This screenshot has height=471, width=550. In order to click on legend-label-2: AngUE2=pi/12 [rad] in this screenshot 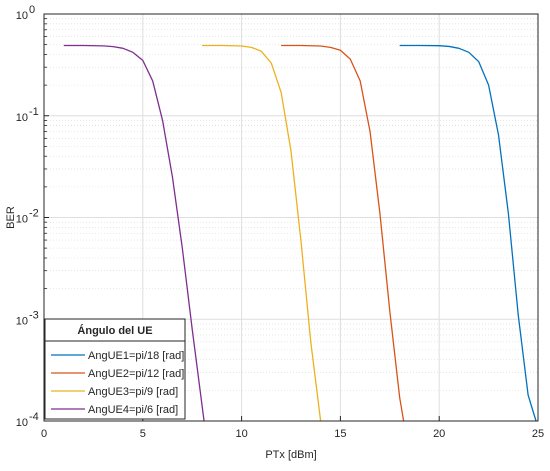, I will do `click(136, 374)`.